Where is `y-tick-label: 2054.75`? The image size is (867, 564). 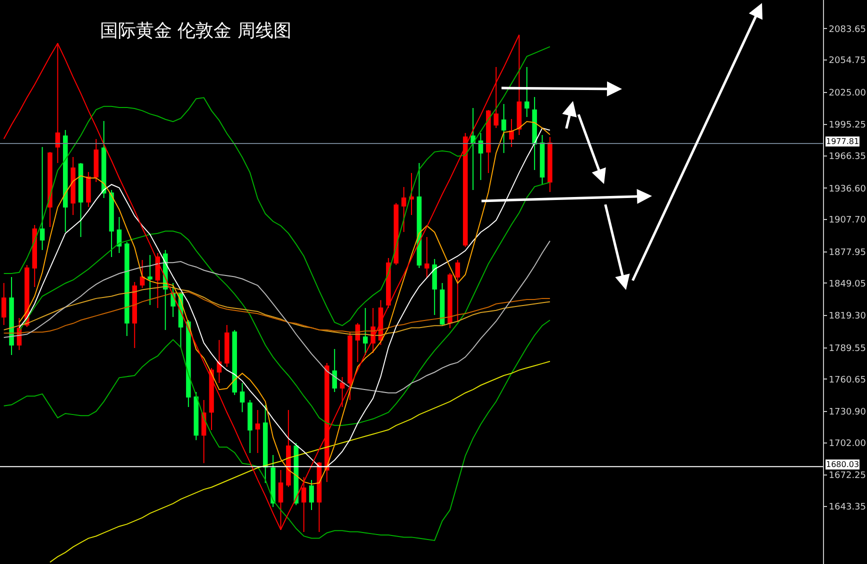
y-tick-label: 2054.75 is located at coordinates (847, 61).